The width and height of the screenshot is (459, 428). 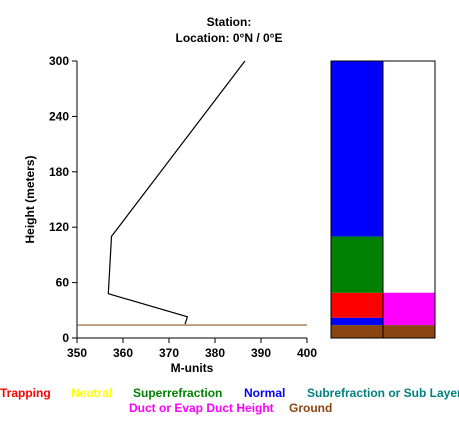 What do you see at coordinates (25, 393) in the screenshot?
I see `legend-trapping: Trapping` at bounding box center [25, 393].